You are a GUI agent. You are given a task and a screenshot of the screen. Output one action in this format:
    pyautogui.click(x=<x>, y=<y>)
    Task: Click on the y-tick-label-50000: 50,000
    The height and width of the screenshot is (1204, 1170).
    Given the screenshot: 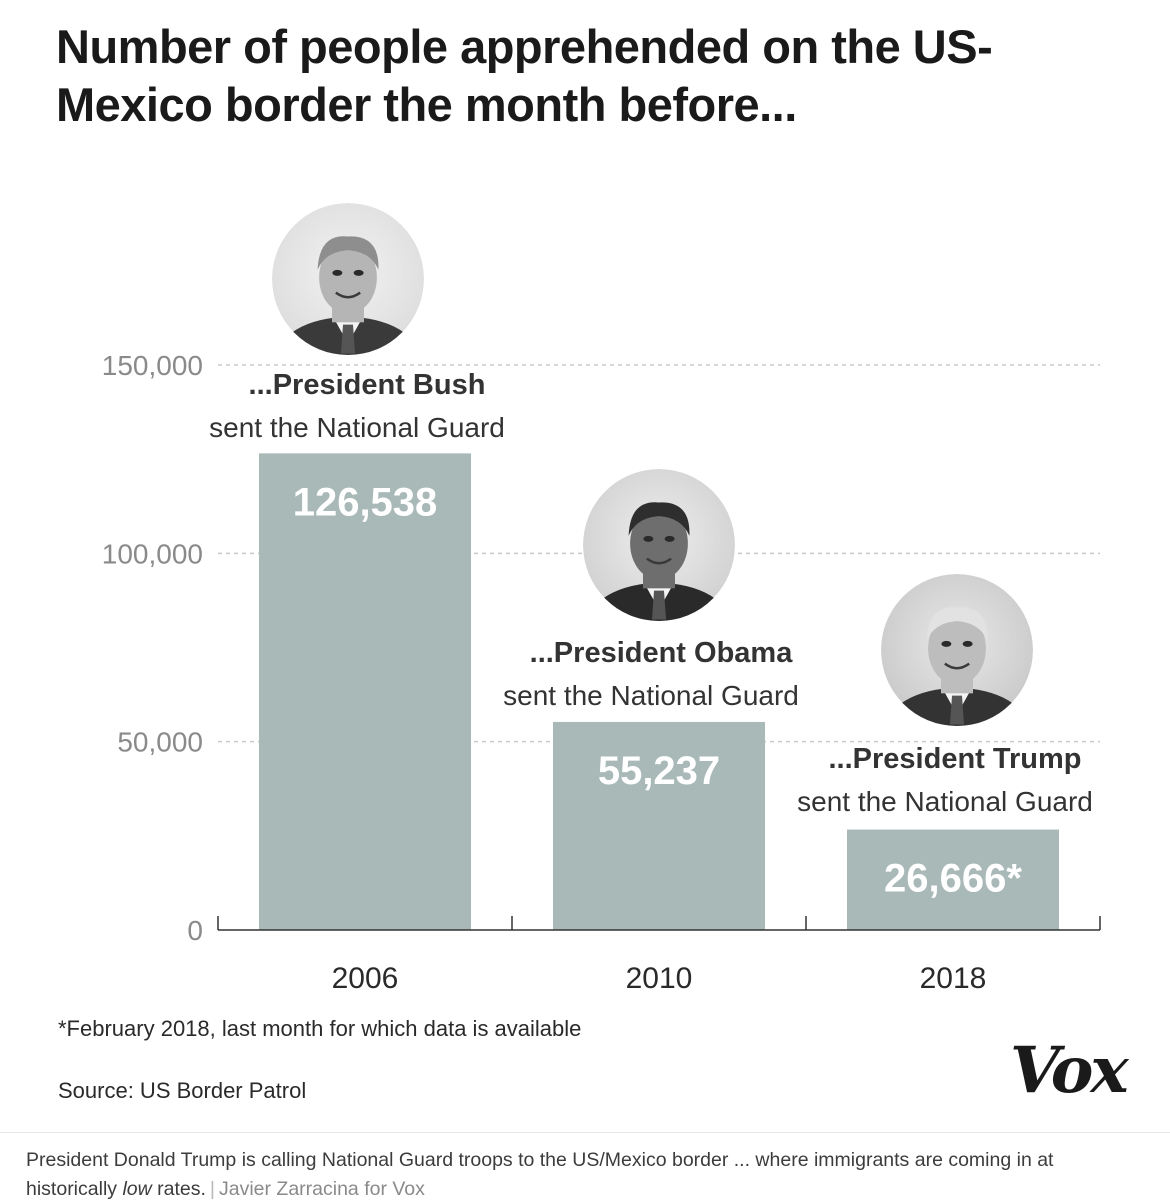 What is the action you would take?
    pyautogui.click(x=160, y=742)
    